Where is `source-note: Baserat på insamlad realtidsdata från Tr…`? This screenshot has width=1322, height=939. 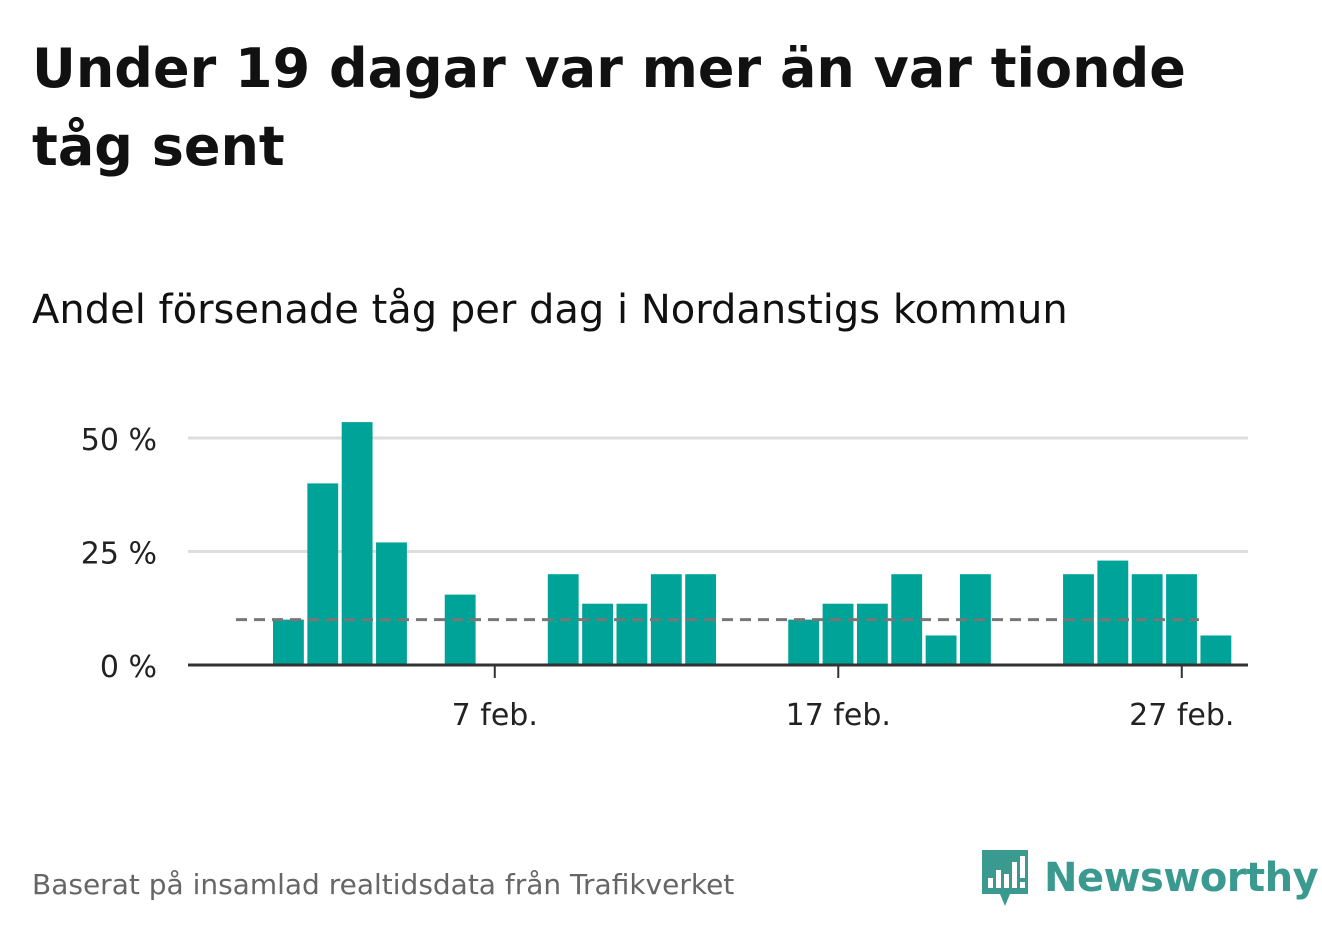
source-note: Baserat på insamlad realtidsdata från Tr… is located at coordinates (383, 884).